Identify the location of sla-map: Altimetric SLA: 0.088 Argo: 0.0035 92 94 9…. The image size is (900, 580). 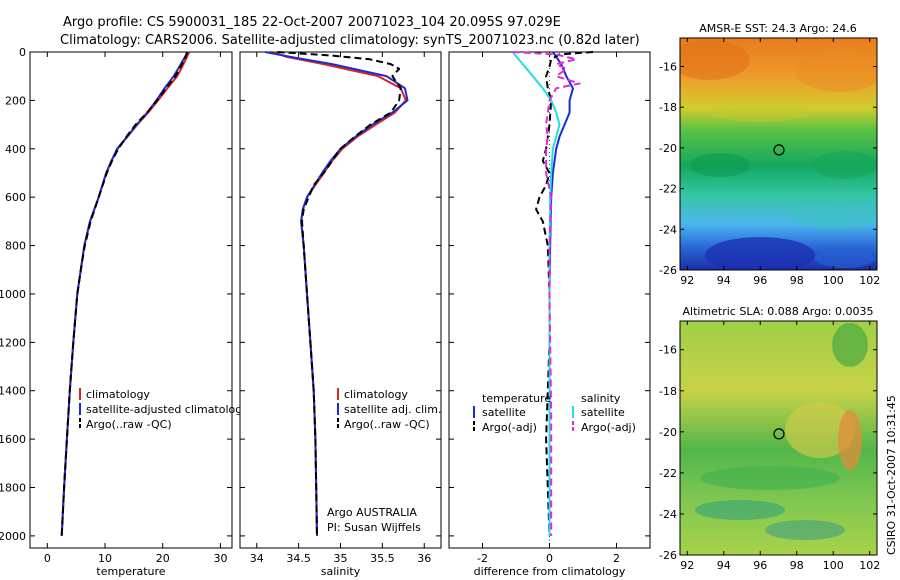
(769, 438).